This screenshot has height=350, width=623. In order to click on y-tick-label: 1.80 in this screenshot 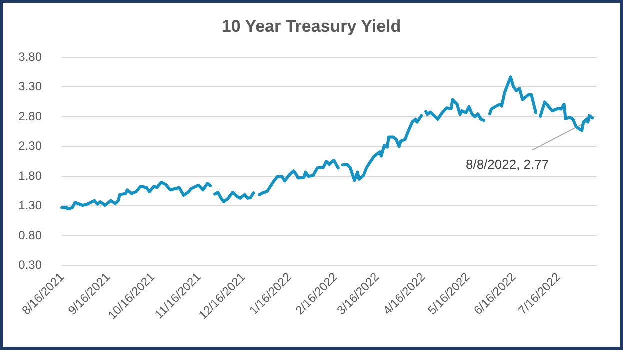, I will do `click(30, 175)`.